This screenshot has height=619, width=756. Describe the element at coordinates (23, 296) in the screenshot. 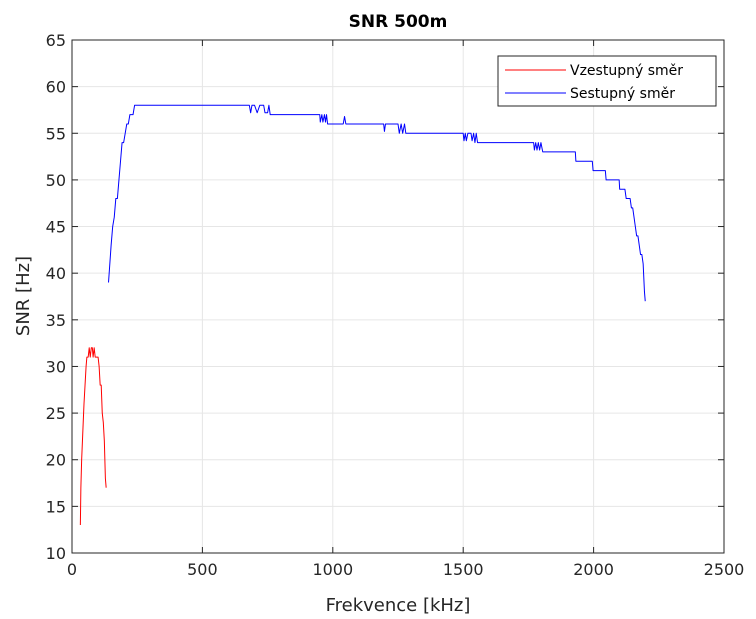

I see `y-axis-title: SNR [Hz]` at that location.